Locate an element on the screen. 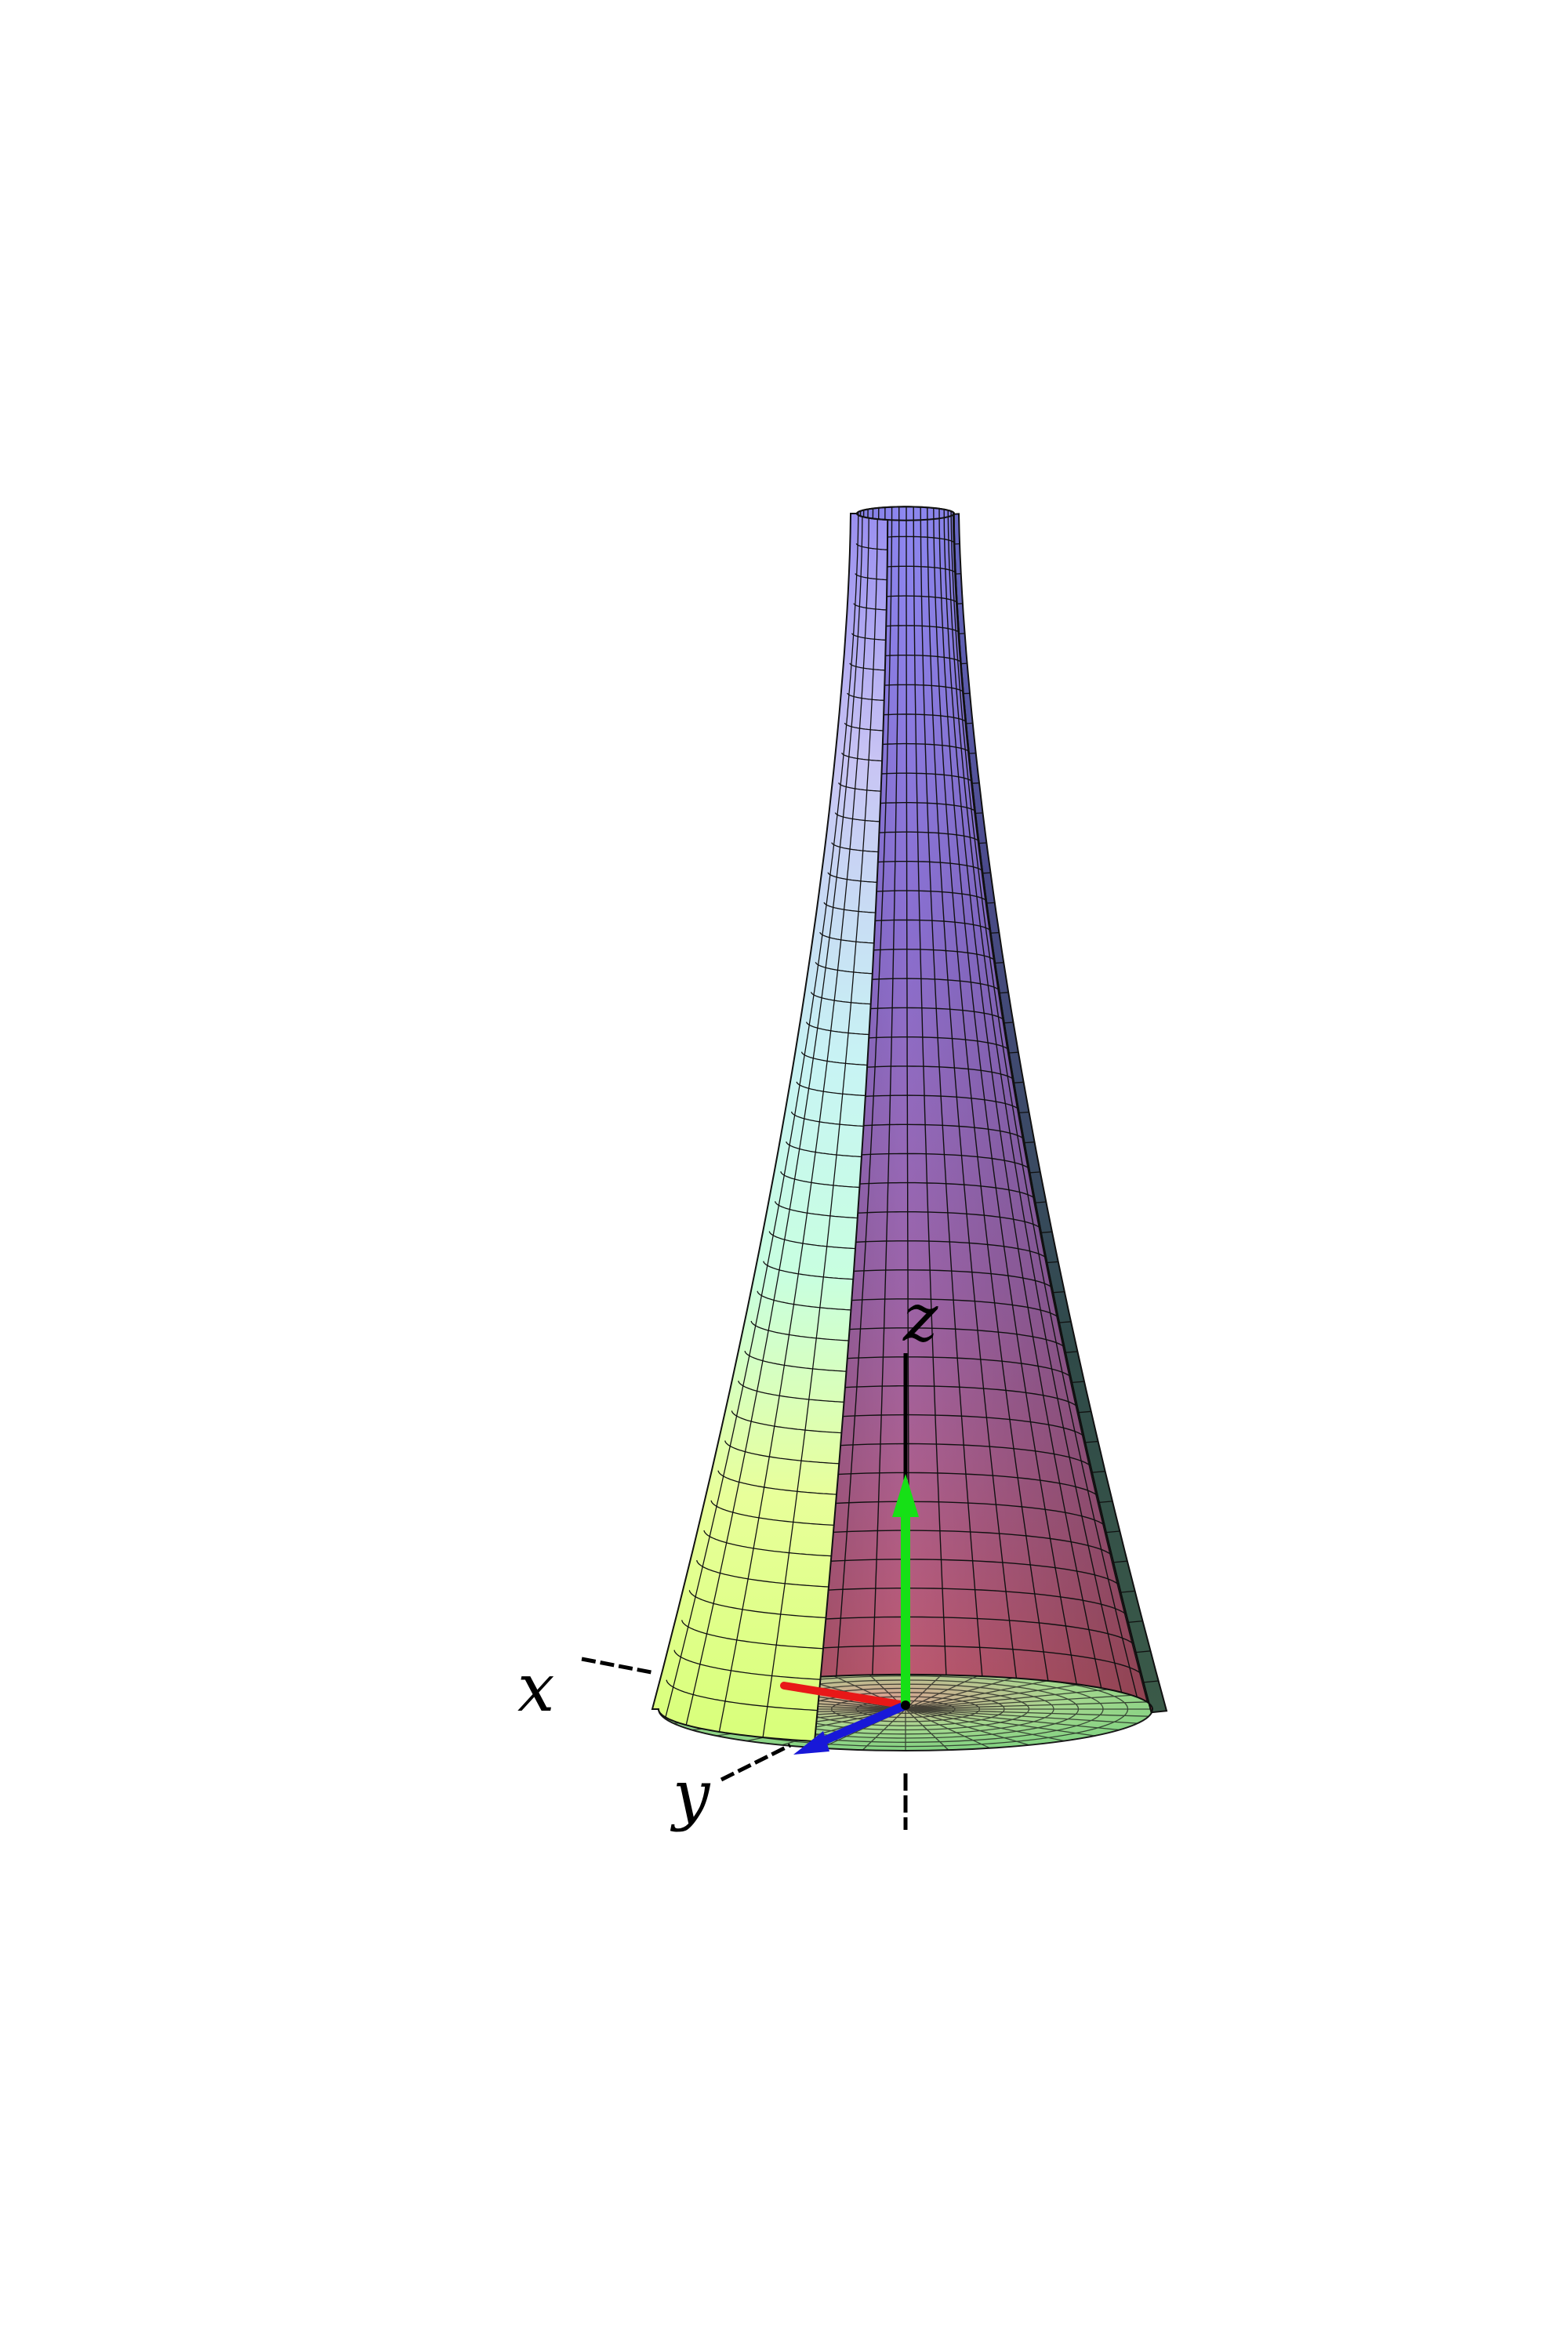 This screenshot has height=2352, width=1568. x-axis-line is located at coordinates (618, 1666).